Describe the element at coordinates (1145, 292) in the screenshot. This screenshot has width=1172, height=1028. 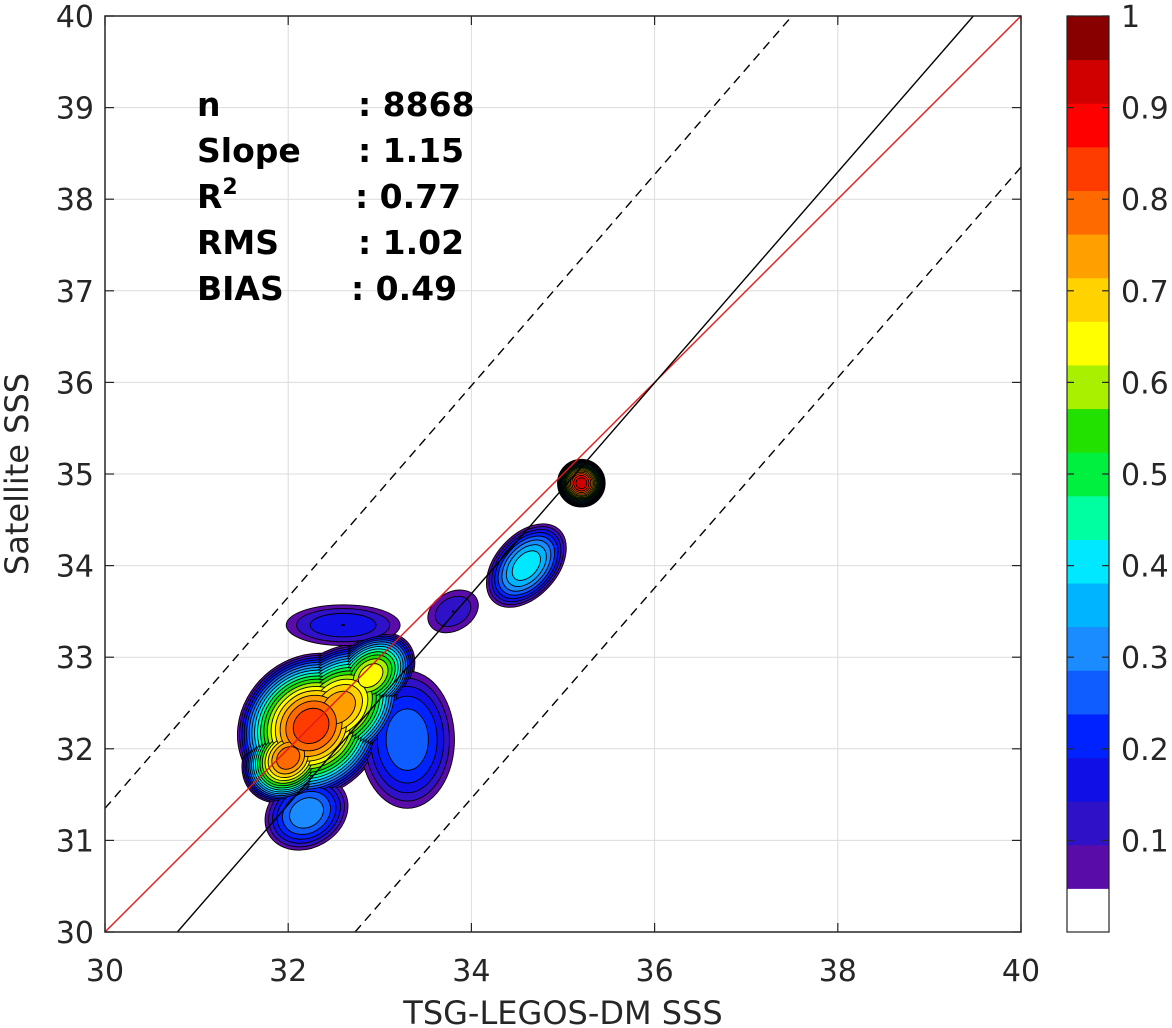
I see `colorbar-tick-label: 0.7` at that location.